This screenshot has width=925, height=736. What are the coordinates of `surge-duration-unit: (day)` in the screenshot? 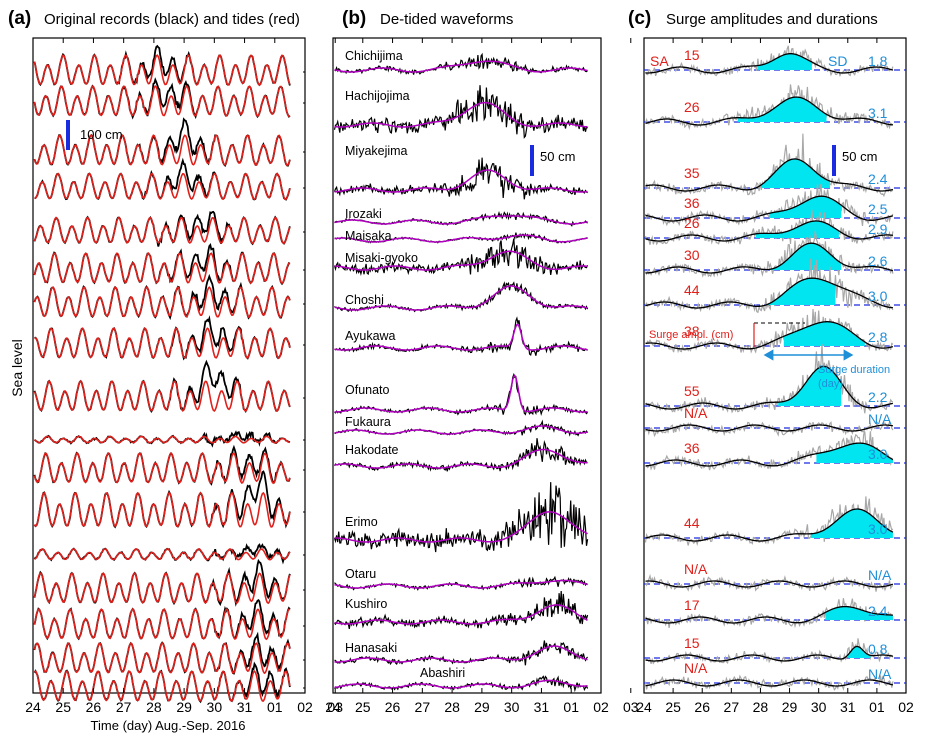 It's located at (830, 384).